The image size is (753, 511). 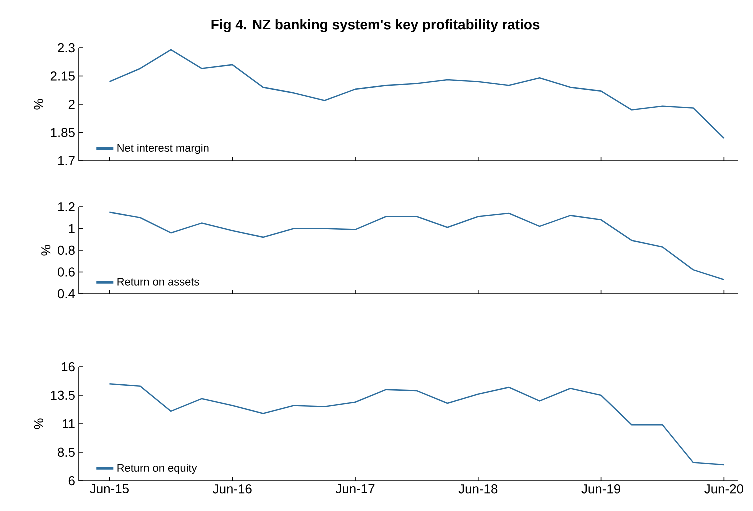 I want to click on y-tick-label: 11, so click(x=69, y=424).